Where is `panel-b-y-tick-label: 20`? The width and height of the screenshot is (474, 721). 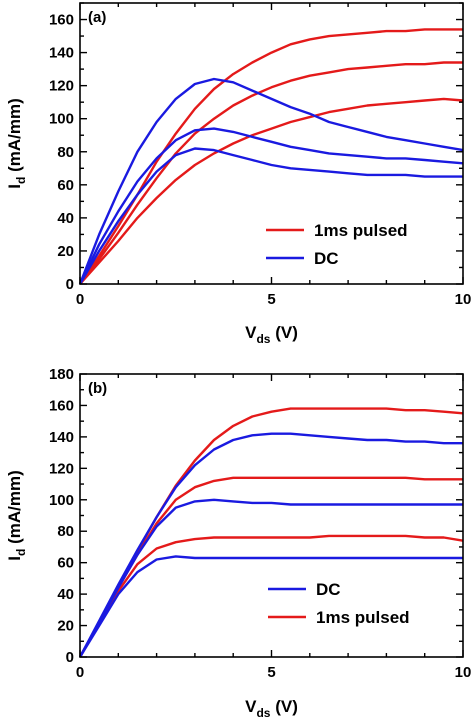
panel-b-y-tick-label: 20 is located at coordinates (65, 626).